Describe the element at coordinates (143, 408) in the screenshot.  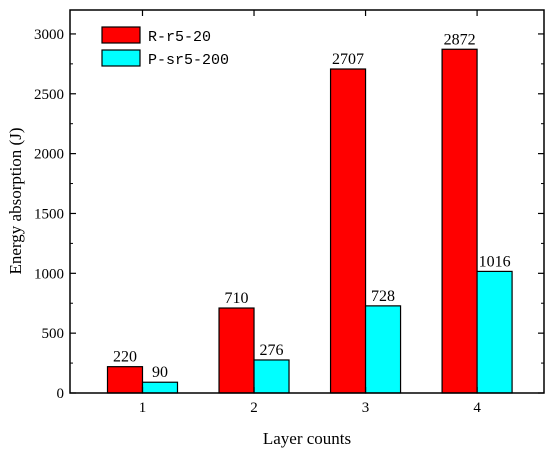
I see `x-tick-label: 1` at that location.